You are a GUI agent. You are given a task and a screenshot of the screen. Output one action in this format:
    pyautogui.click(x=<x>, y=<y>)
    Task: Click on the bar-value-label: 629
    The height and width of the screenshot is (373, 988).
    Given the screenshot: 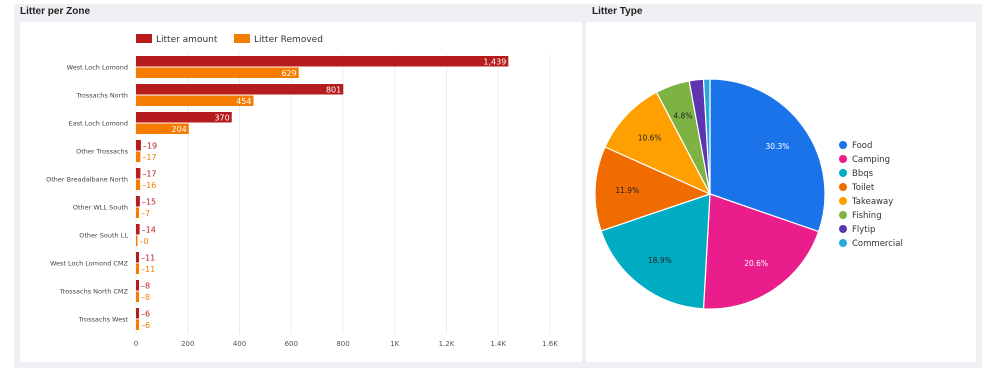 What is the action you would take?
    pyautogui.click(x=288, y=73)
    